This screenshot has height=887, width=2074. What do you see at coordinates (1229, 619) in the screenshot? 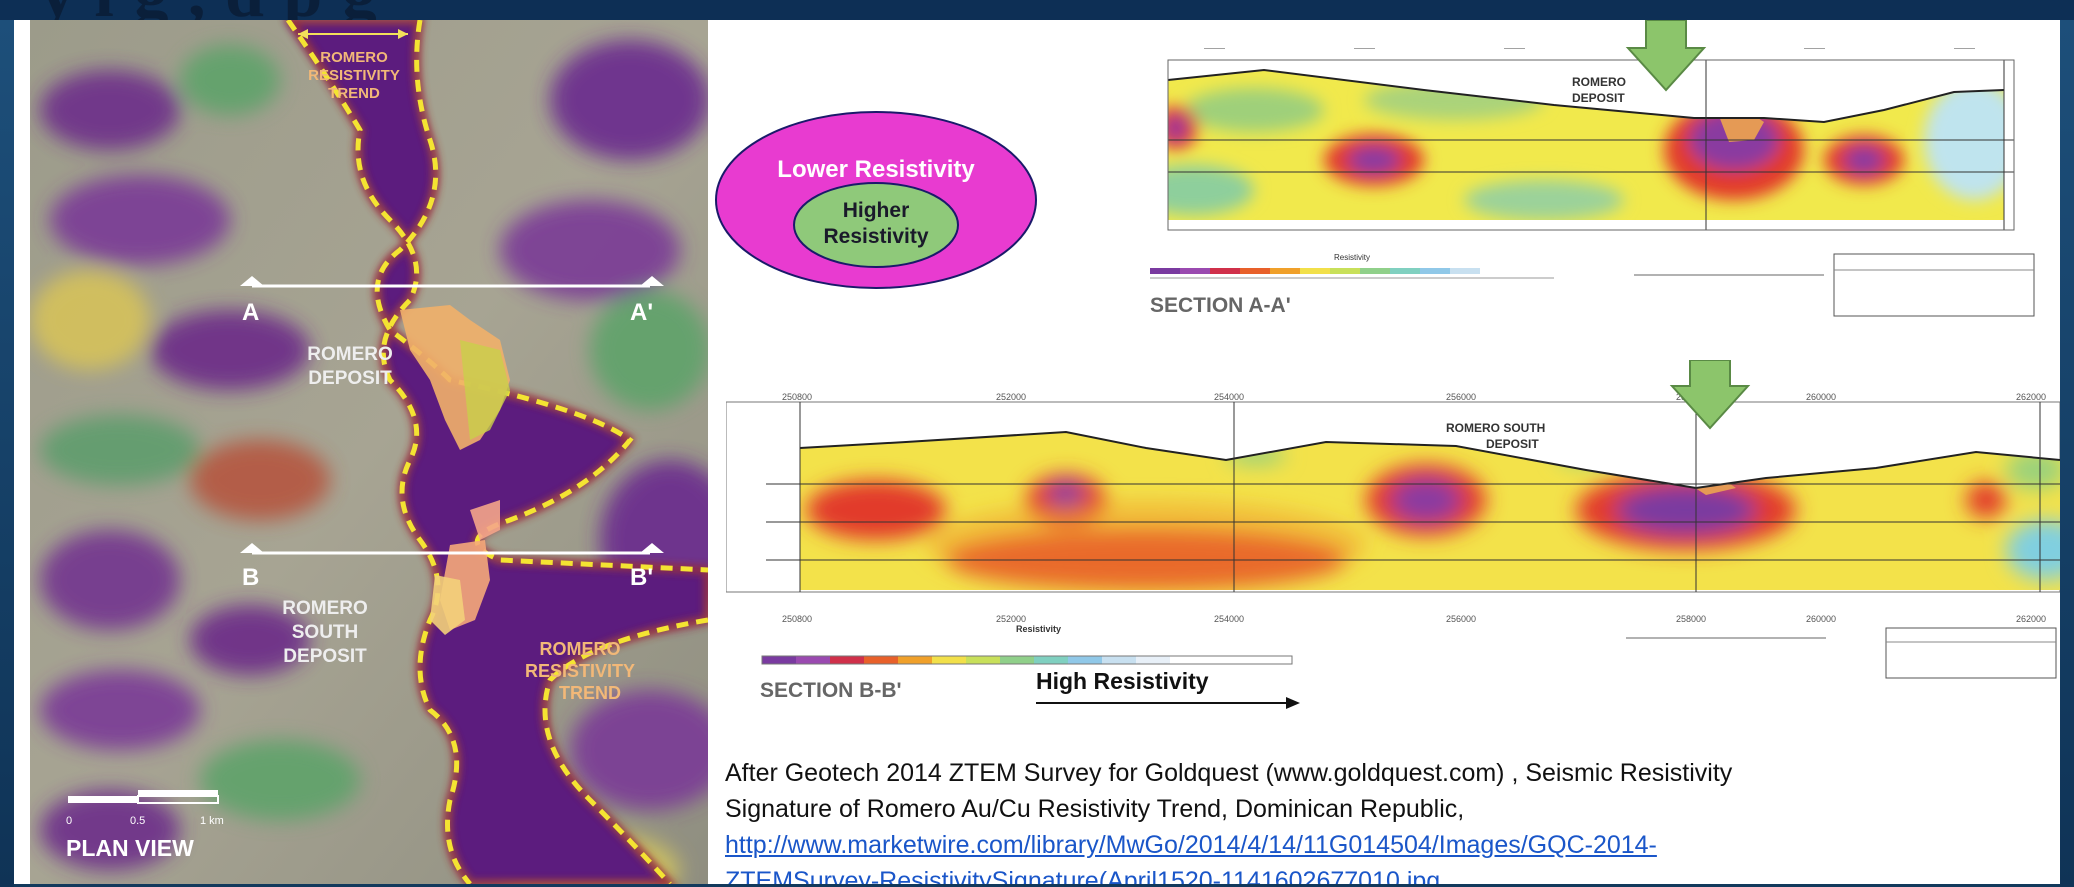
I see `bottom-tick-3: 254000` at bounding box center [1229, 619].